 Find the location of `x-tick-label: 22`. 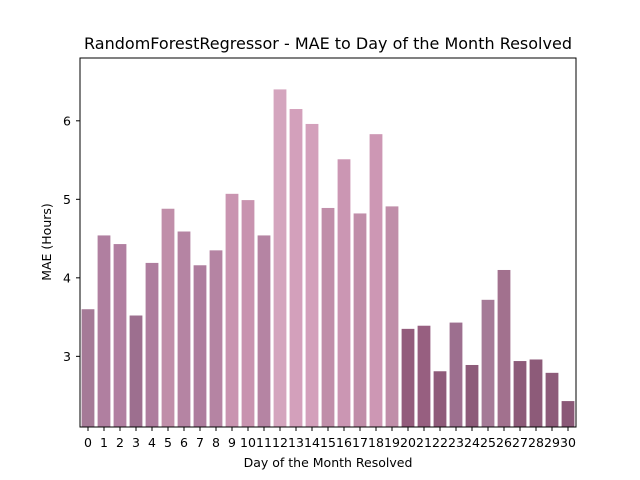

x-tick-label: 22 is located at coordinates (440, 442).